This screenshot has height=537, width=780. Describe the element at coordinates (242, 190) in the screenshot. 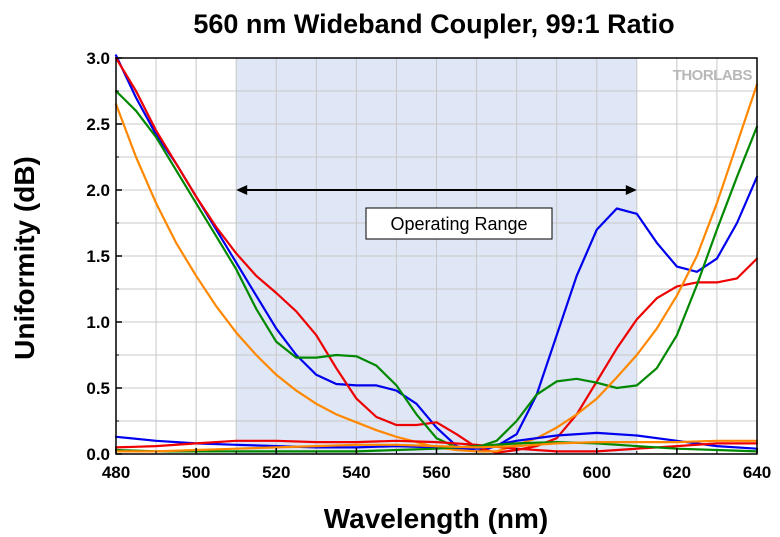

I see `arrow-left-head-icon` at that location.